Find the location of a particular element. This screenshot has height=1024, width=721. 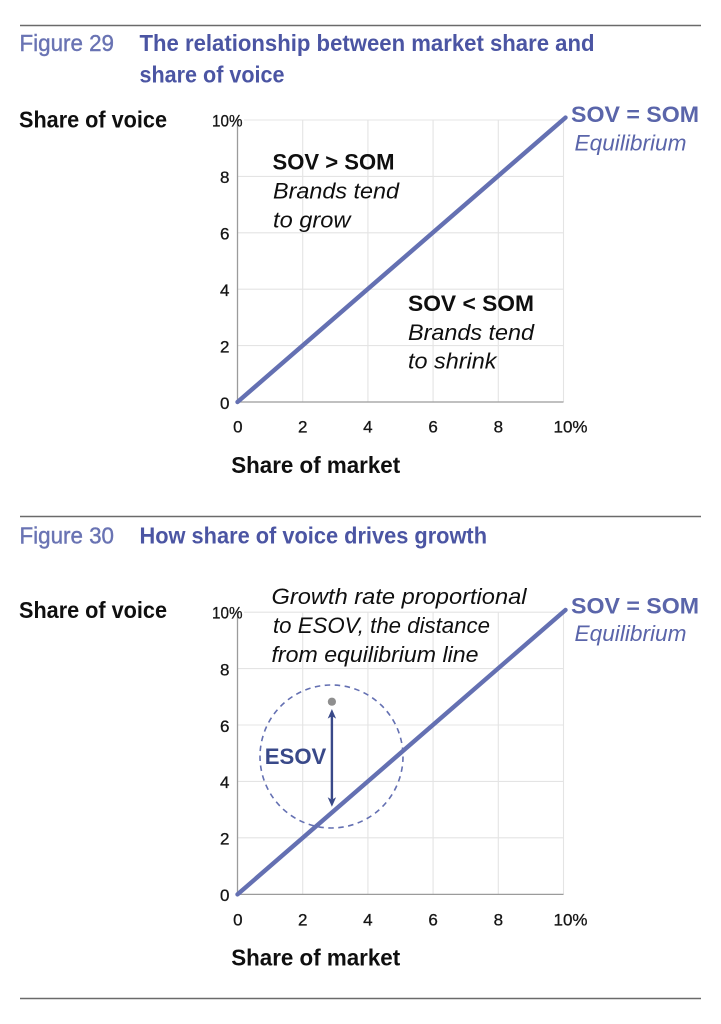

svg-text: to grow is located at coordinates (312, 220).